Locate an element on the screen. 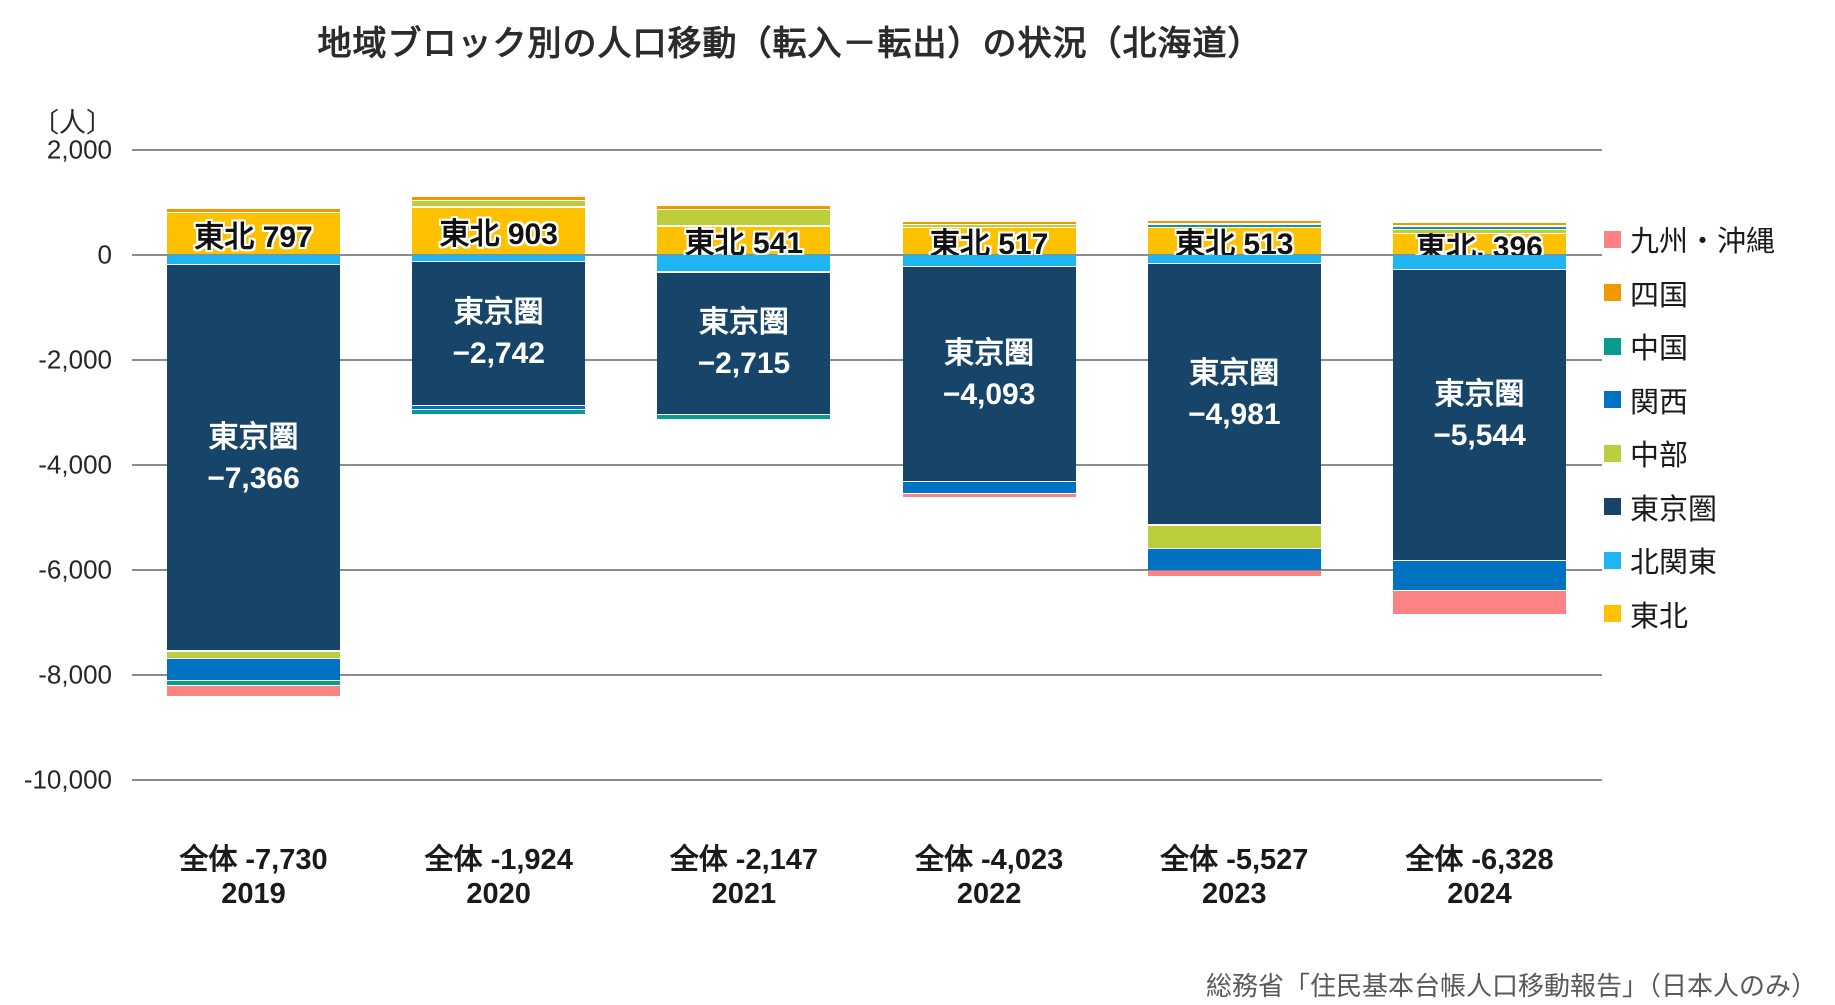 This screenshot has height=1005, width=1835. bar-2023-segment-chugoku is located at coordinates (1234, 225).